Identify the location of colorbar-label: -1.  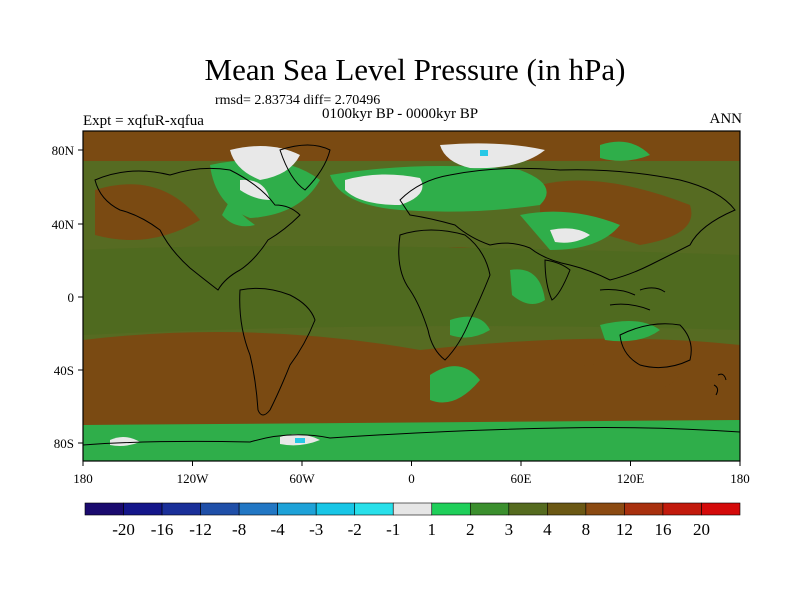
(393, 529).